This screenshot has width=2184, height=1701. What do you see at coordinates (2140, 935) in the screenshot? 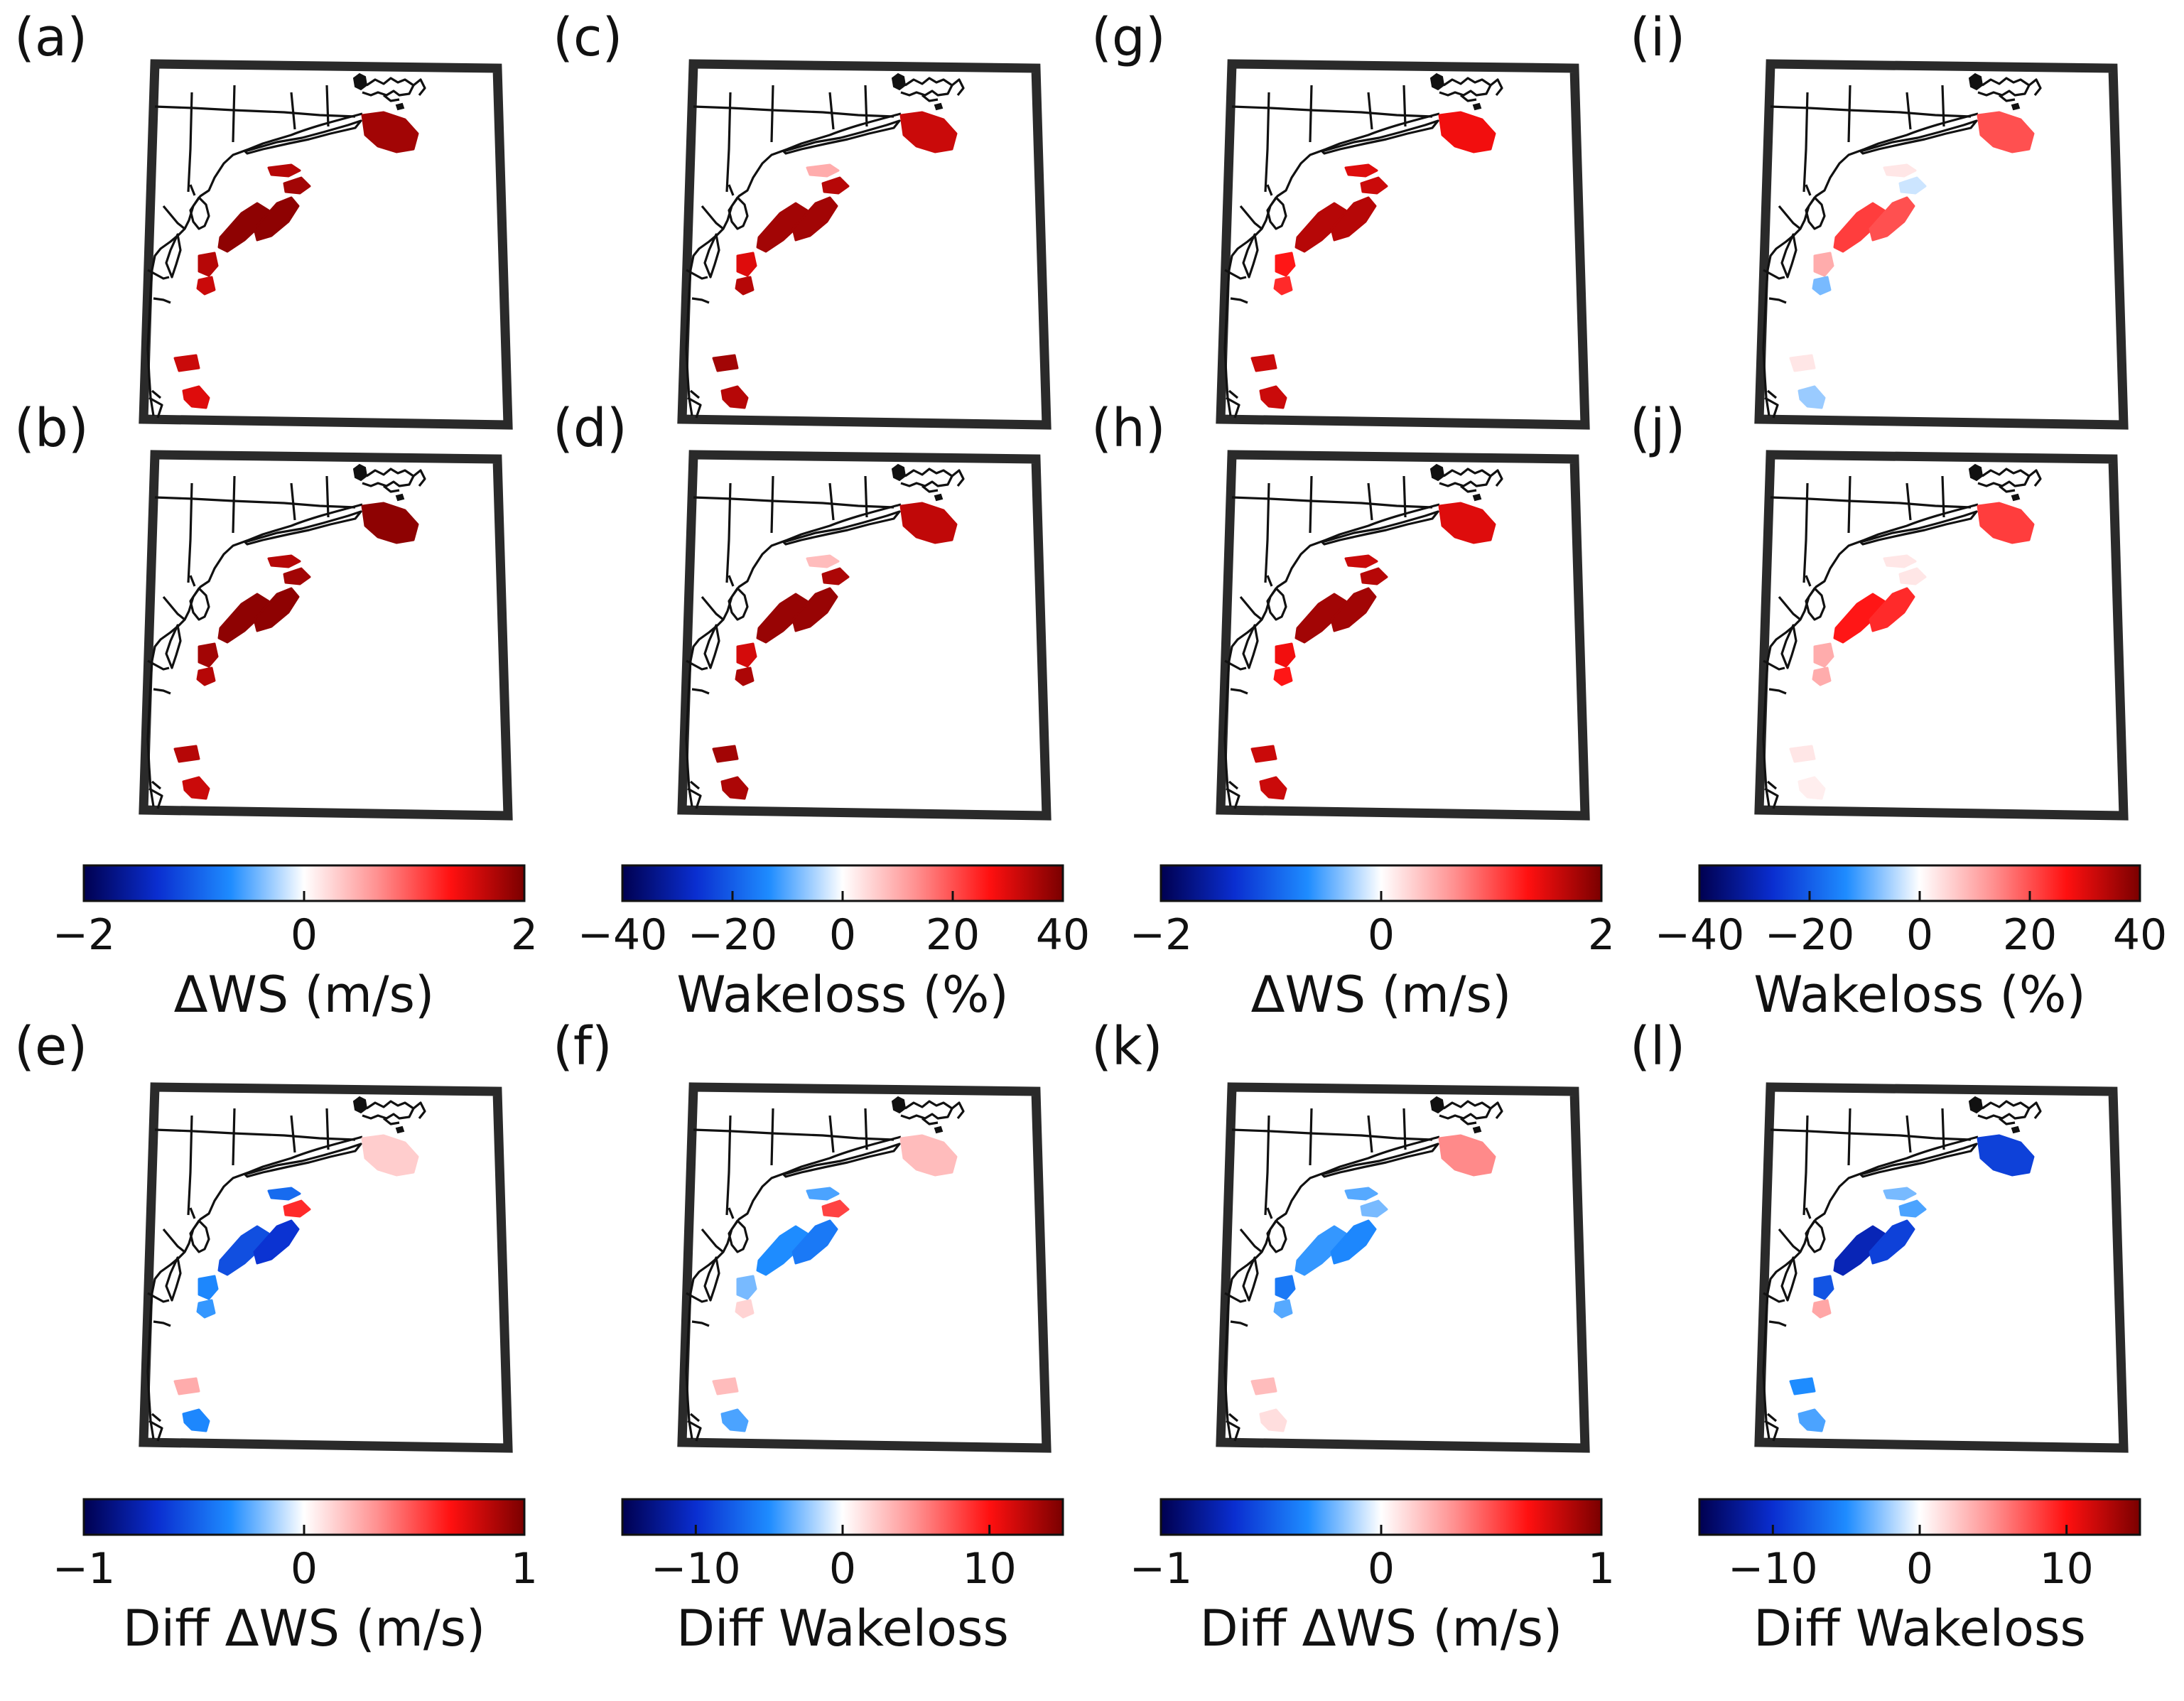
I see `colorbar-tick-label: 40` at bounding box center [2140, 935].